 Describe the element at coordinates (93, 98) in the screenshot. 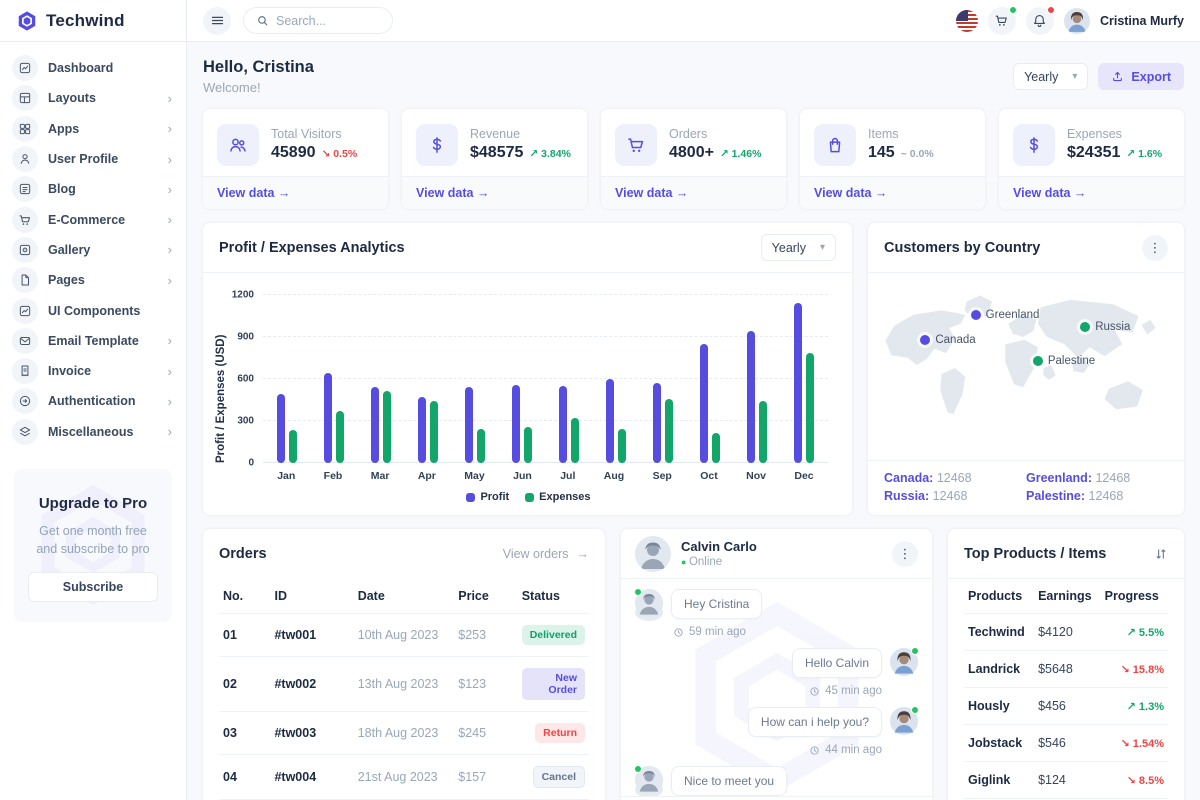

I see `sidebar-item: Layouts ›` at that location.